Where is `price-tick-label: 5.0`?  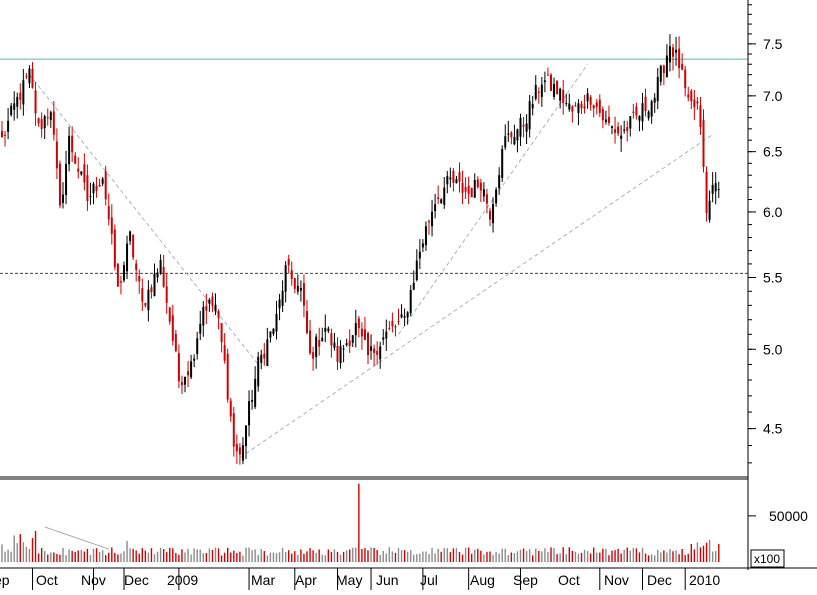 price-tick-label: 5.0 is located at coordinates (773, 349).